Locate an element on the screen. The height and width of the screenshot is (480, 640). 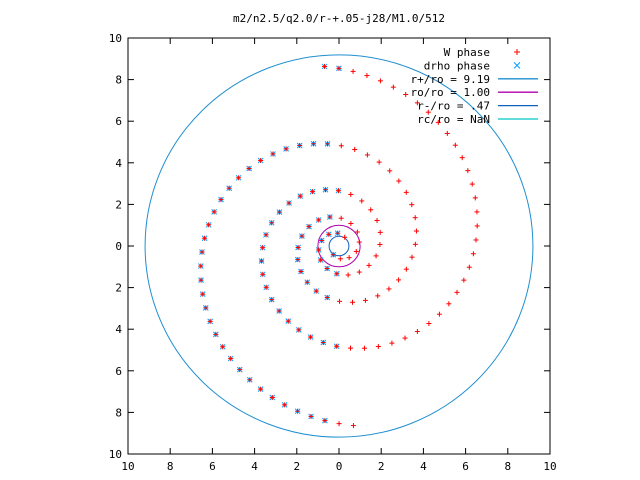
y-tick-label: 6 is located at coordinates (118, 371).